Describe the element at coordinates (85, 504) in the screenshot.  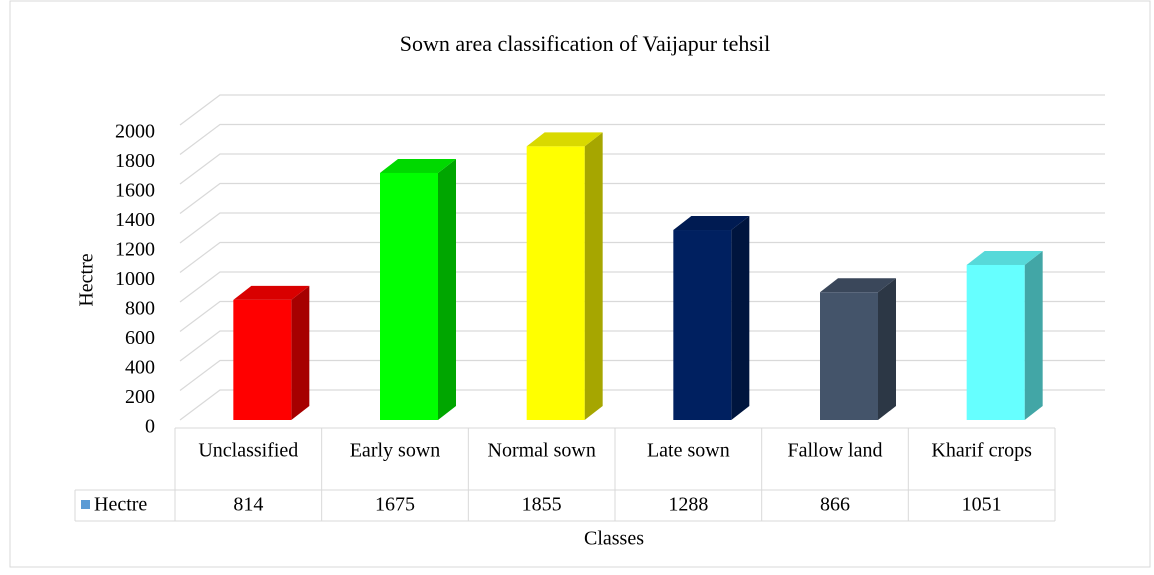
I see `legend-key` at that location.